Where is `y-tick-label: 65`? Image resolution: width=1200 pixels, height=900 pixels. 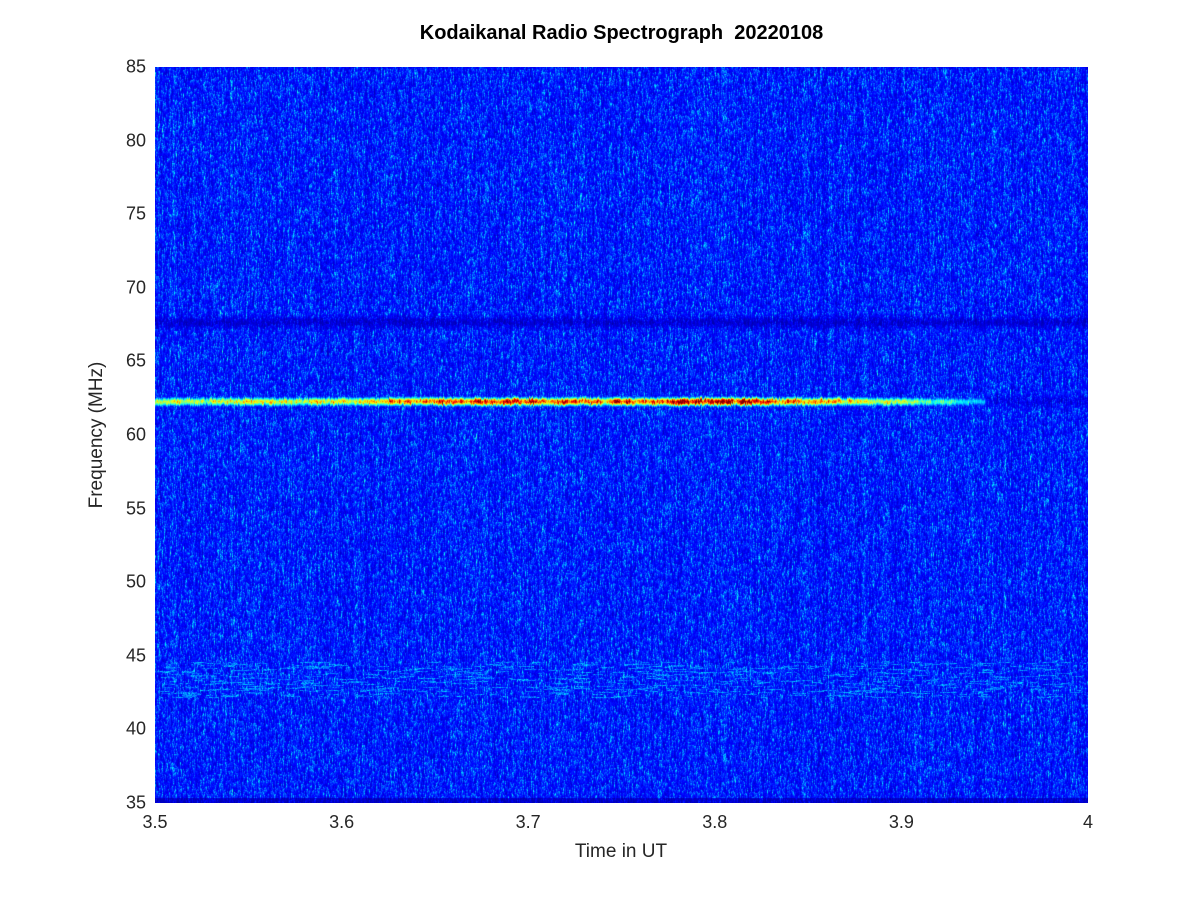
y-tick-label: 65 is located at coordinates (135, 360).